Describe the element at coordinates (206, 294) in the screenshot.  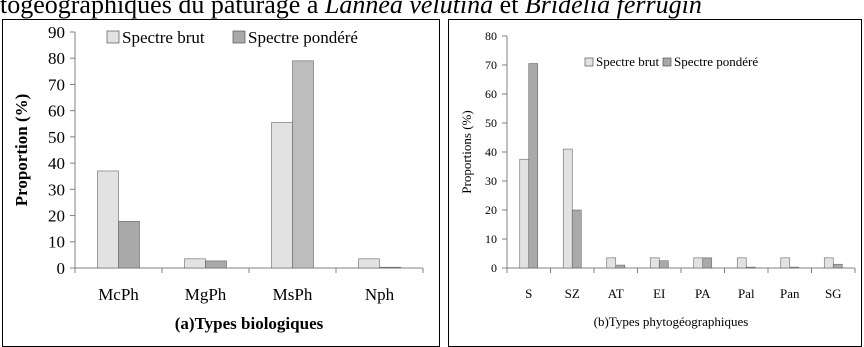
I see `x-tick-label: MgPh` at that location.